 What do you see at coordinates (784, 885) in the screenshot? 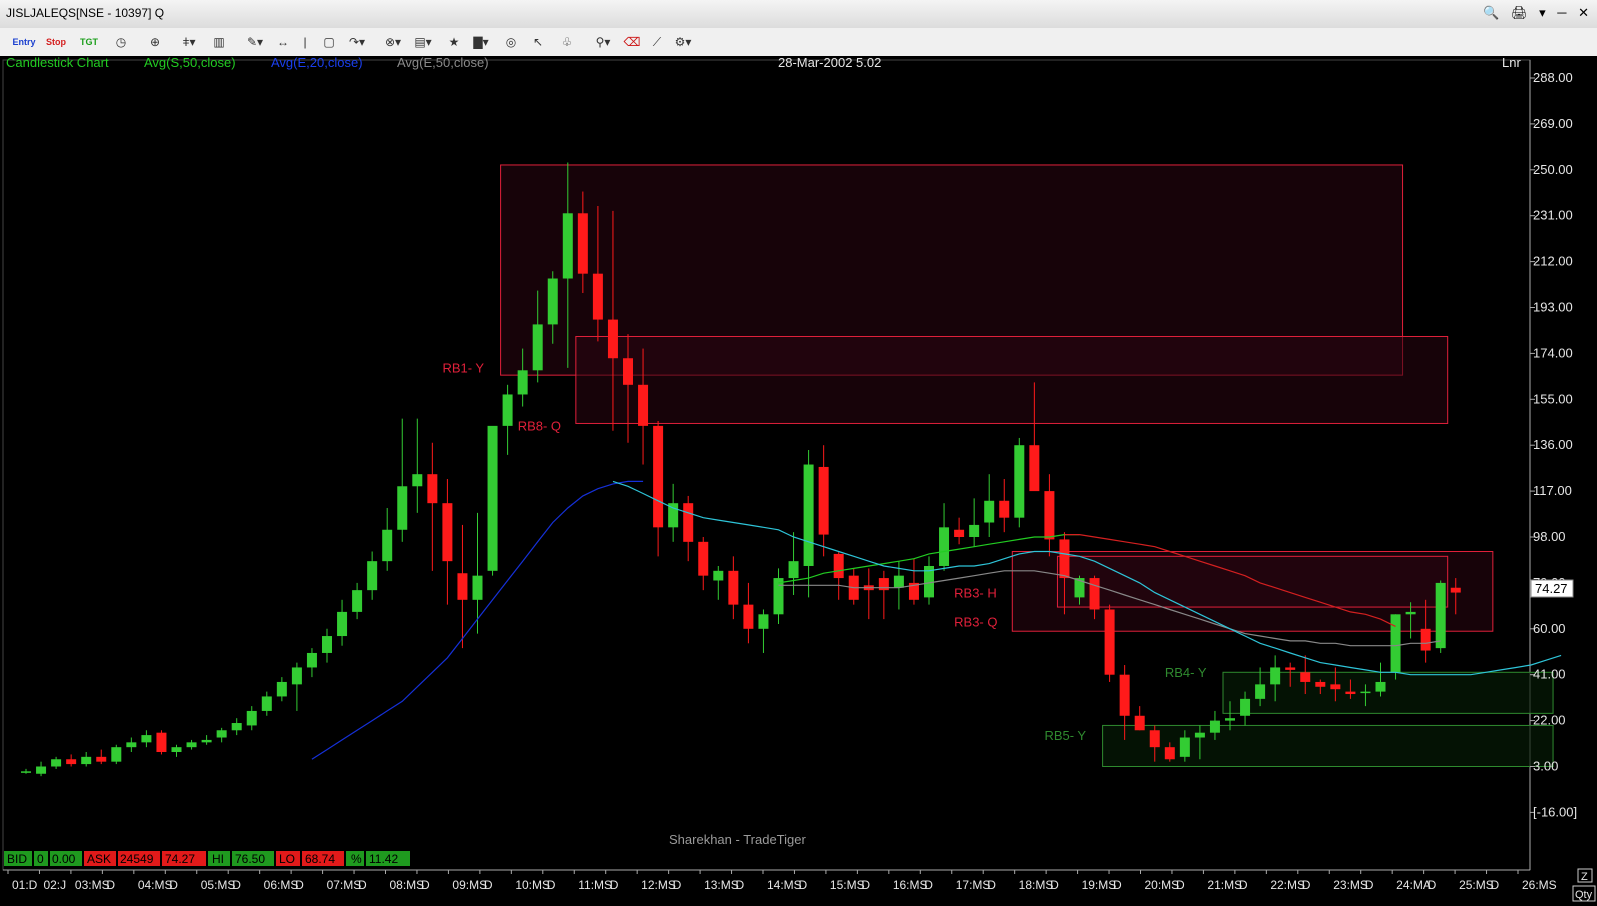
I see `x-tick-label: 14:MS` at bounding box center [784, 885].